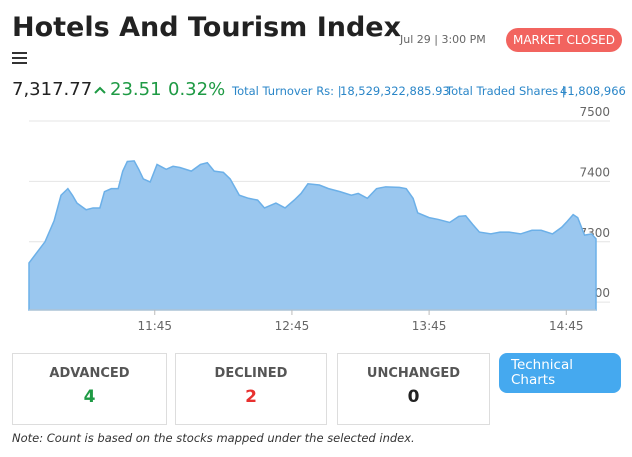  I want to click on title: Hotels And Tourism Index, so click(207, 27).